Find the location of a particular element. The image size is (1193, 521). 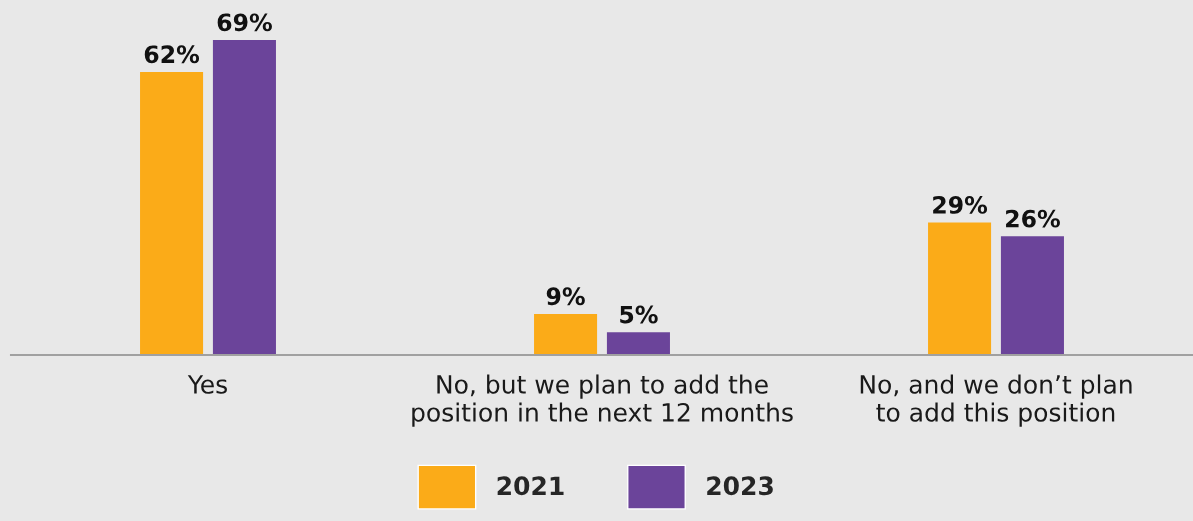

data-label: 26% is located at coordinates (1033, 218).